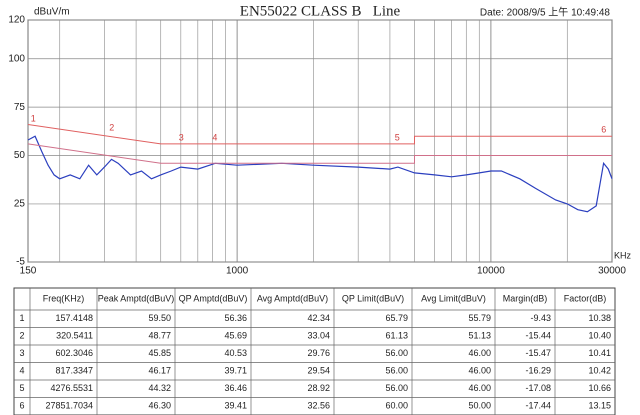 This screenshot has width=640, height=415. Describe the element at coordinates (213, 298) in the screenshot. I see `header-cell: QP Amptd(dBuV)` at that location.